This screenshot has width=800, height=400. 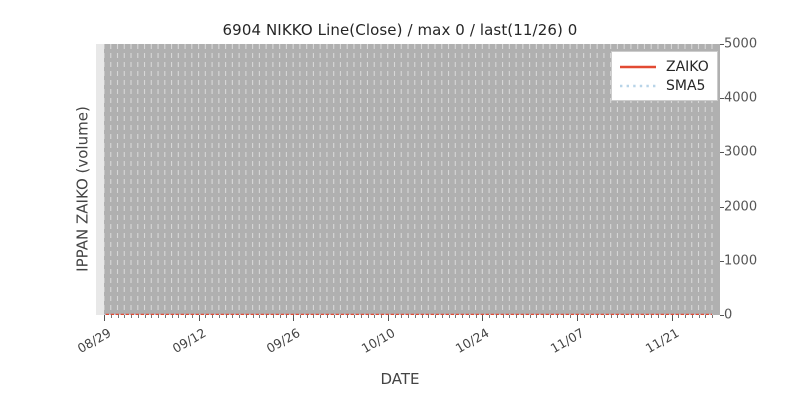 What do you see at coordinates (400, 379) in the screenshot?
I see `x-axis-title: DATE` at bounding box center [400, 379].